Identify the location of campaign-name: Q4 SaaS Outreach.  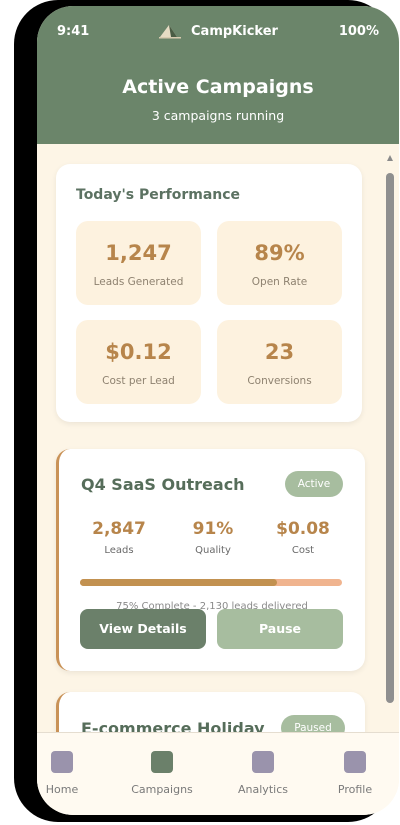
(163, 484).